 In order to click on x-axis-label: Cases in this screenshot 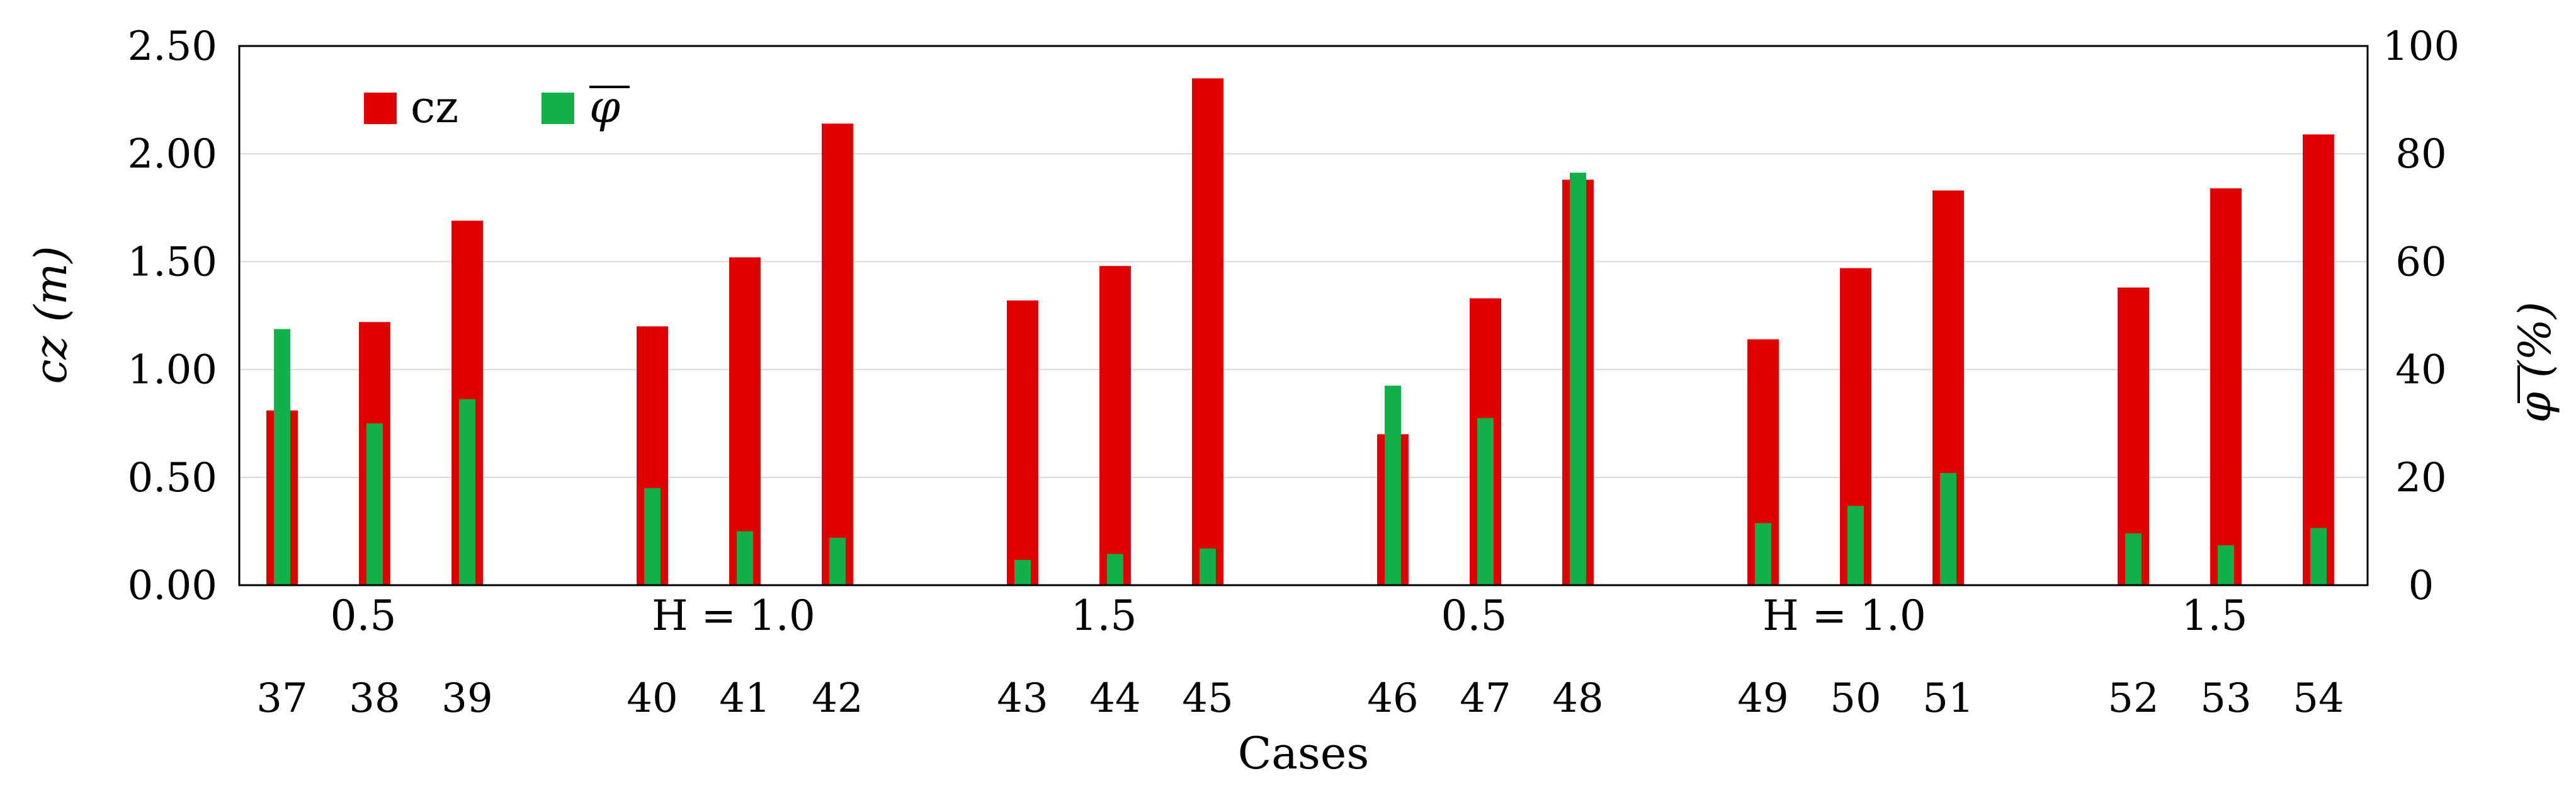, I will do `click(1304, 753)`.